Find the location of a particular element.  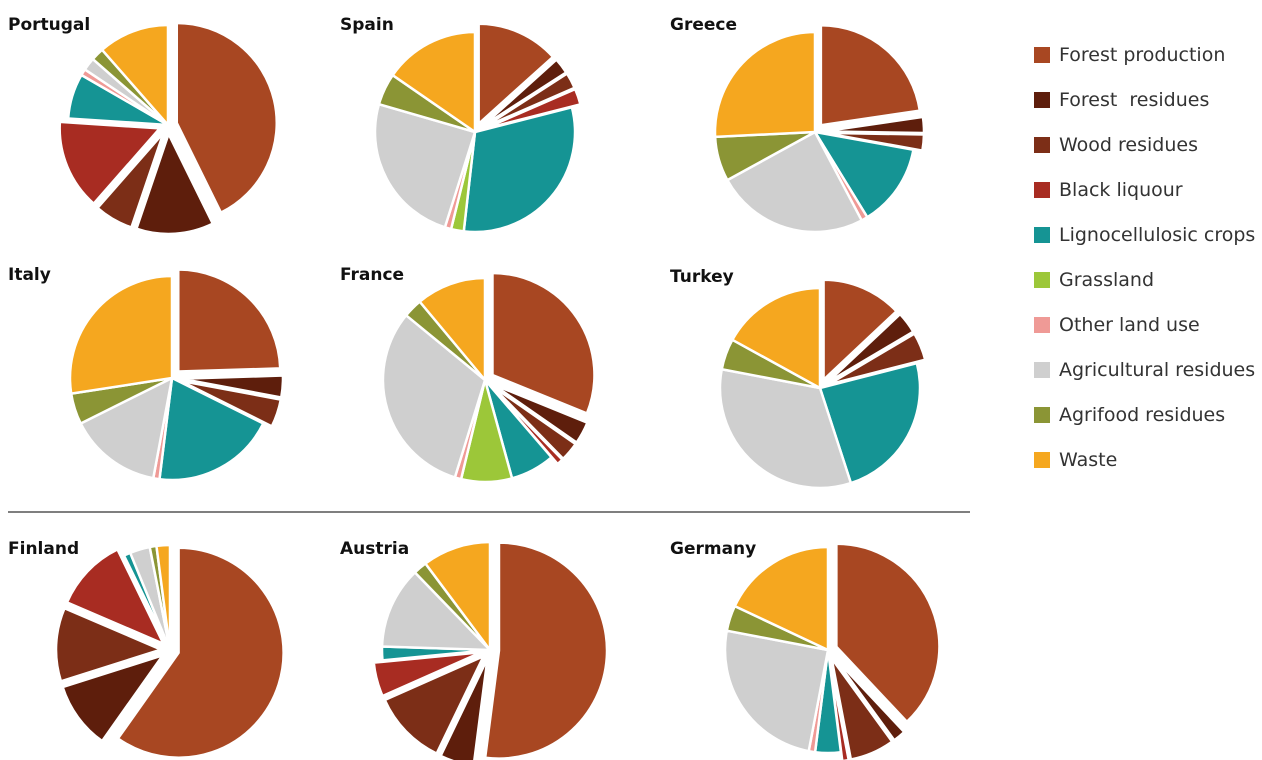

pie-slice-spain-agricultural-residues is located at coordinates (425, 165).